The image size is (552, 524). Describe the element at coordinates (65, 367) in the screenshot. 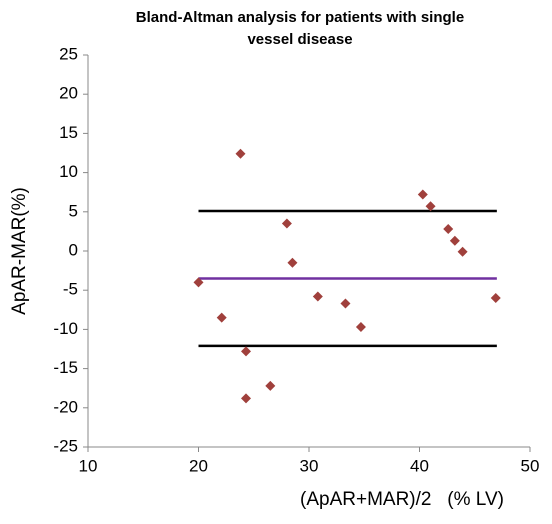

I see `y-tick-label: -15` at that location.